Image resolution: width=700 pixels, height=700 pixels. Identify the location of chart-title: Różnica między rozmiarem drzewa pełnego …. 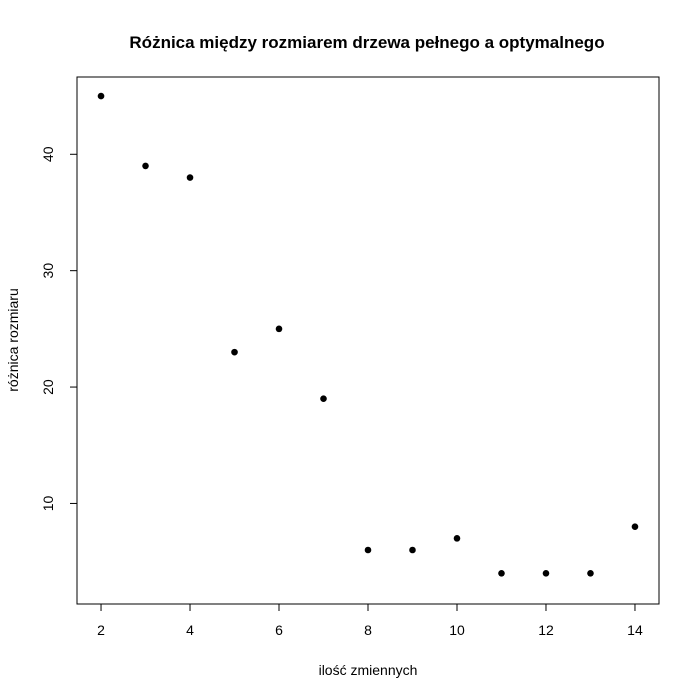
(366, 42).